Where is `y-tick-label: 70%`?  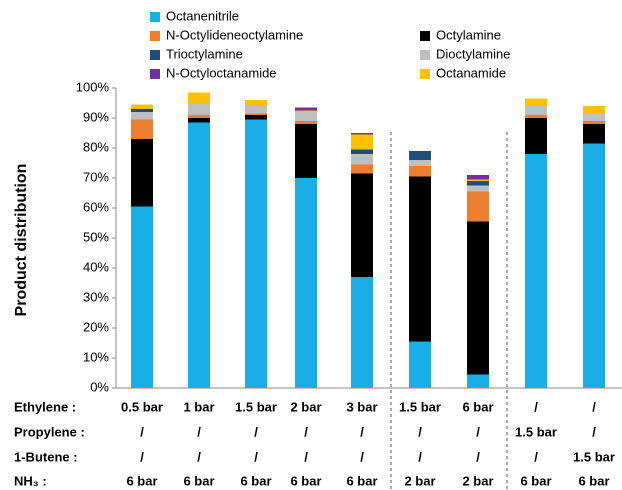 y-tick-label: 70% is located at coordinates (96, 176).